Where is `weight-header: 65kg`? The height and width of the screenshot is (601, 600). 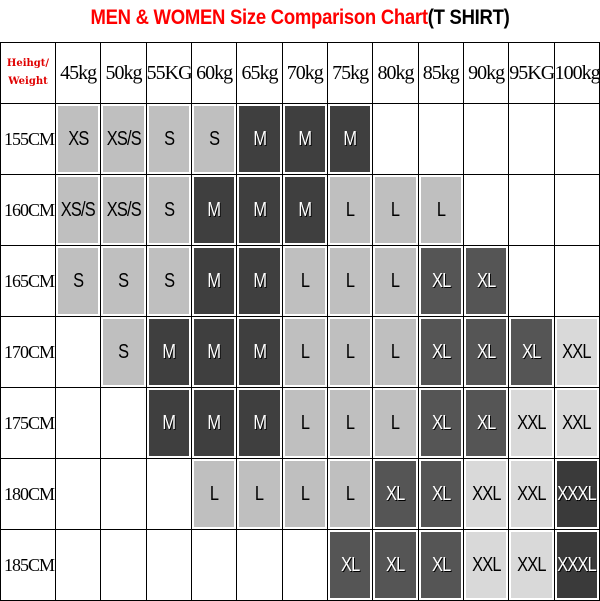
weight-header: 65kg is located at coordinates (259, 73).